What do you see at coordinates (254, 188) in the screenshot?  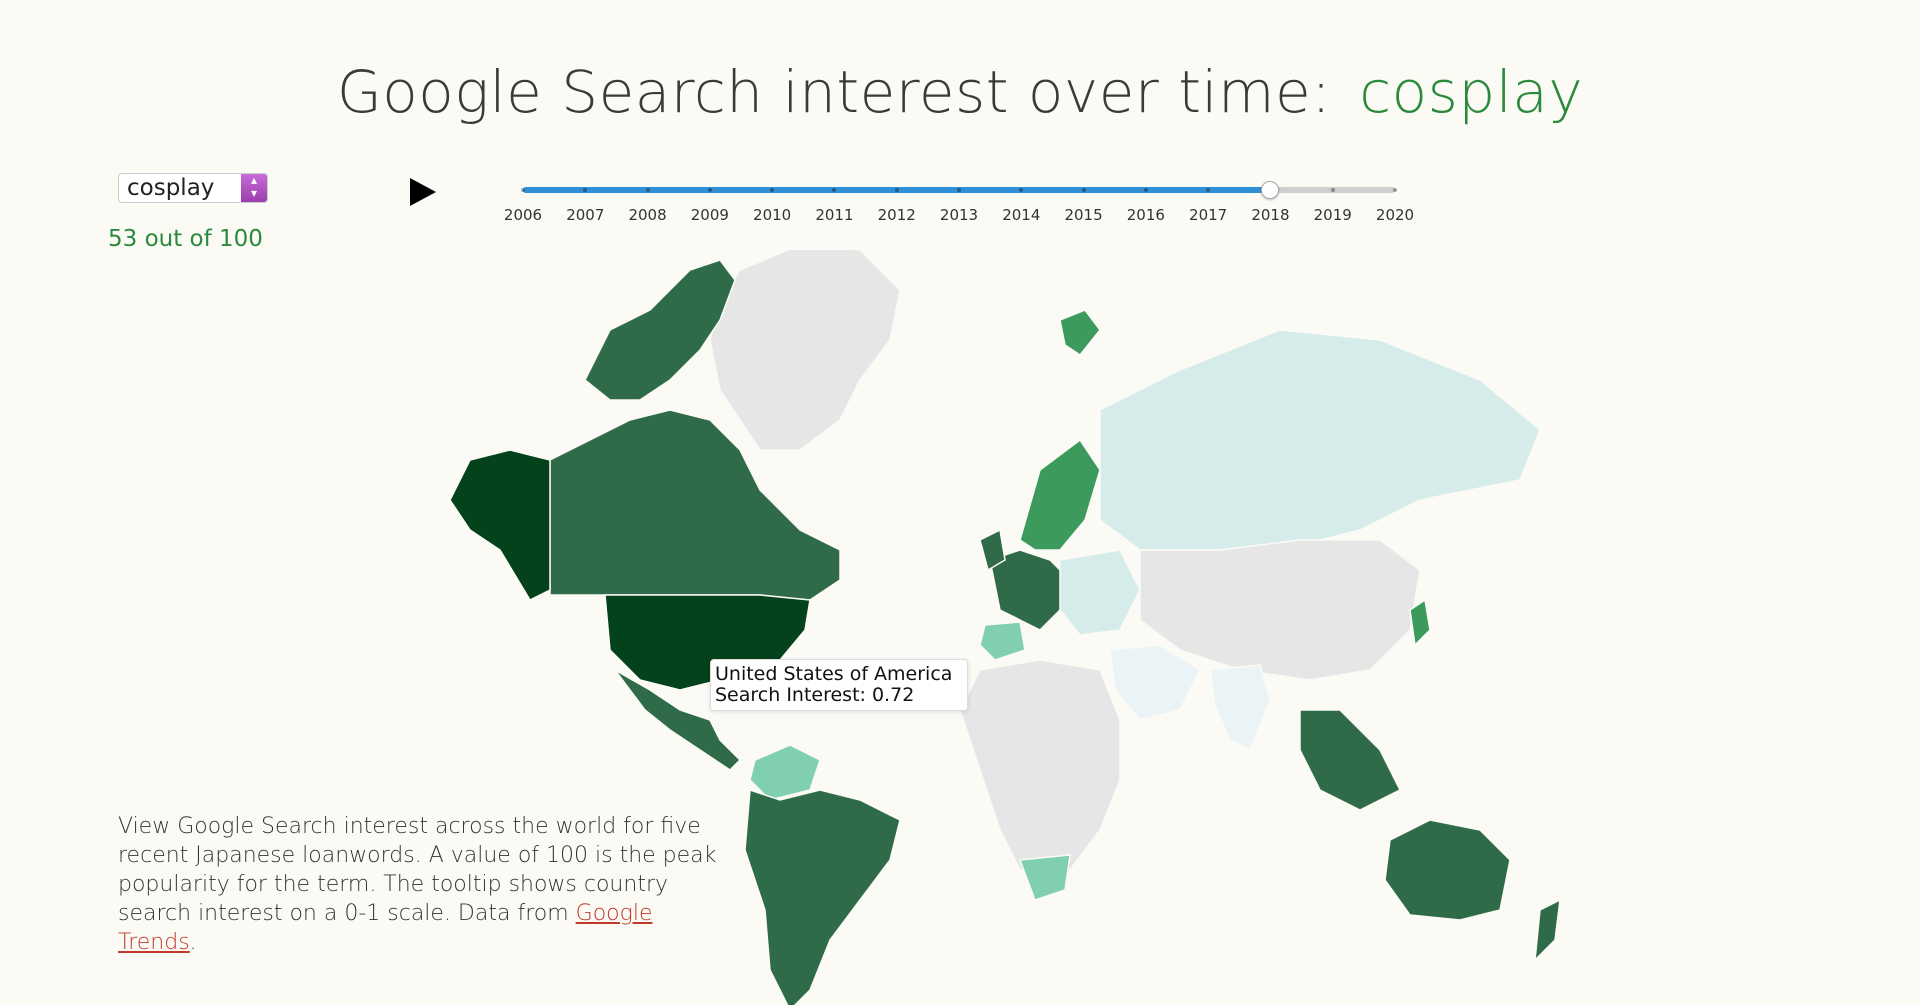 I see `select-stepper-icon: ▴ ▾` at bounding box center [254, 188].